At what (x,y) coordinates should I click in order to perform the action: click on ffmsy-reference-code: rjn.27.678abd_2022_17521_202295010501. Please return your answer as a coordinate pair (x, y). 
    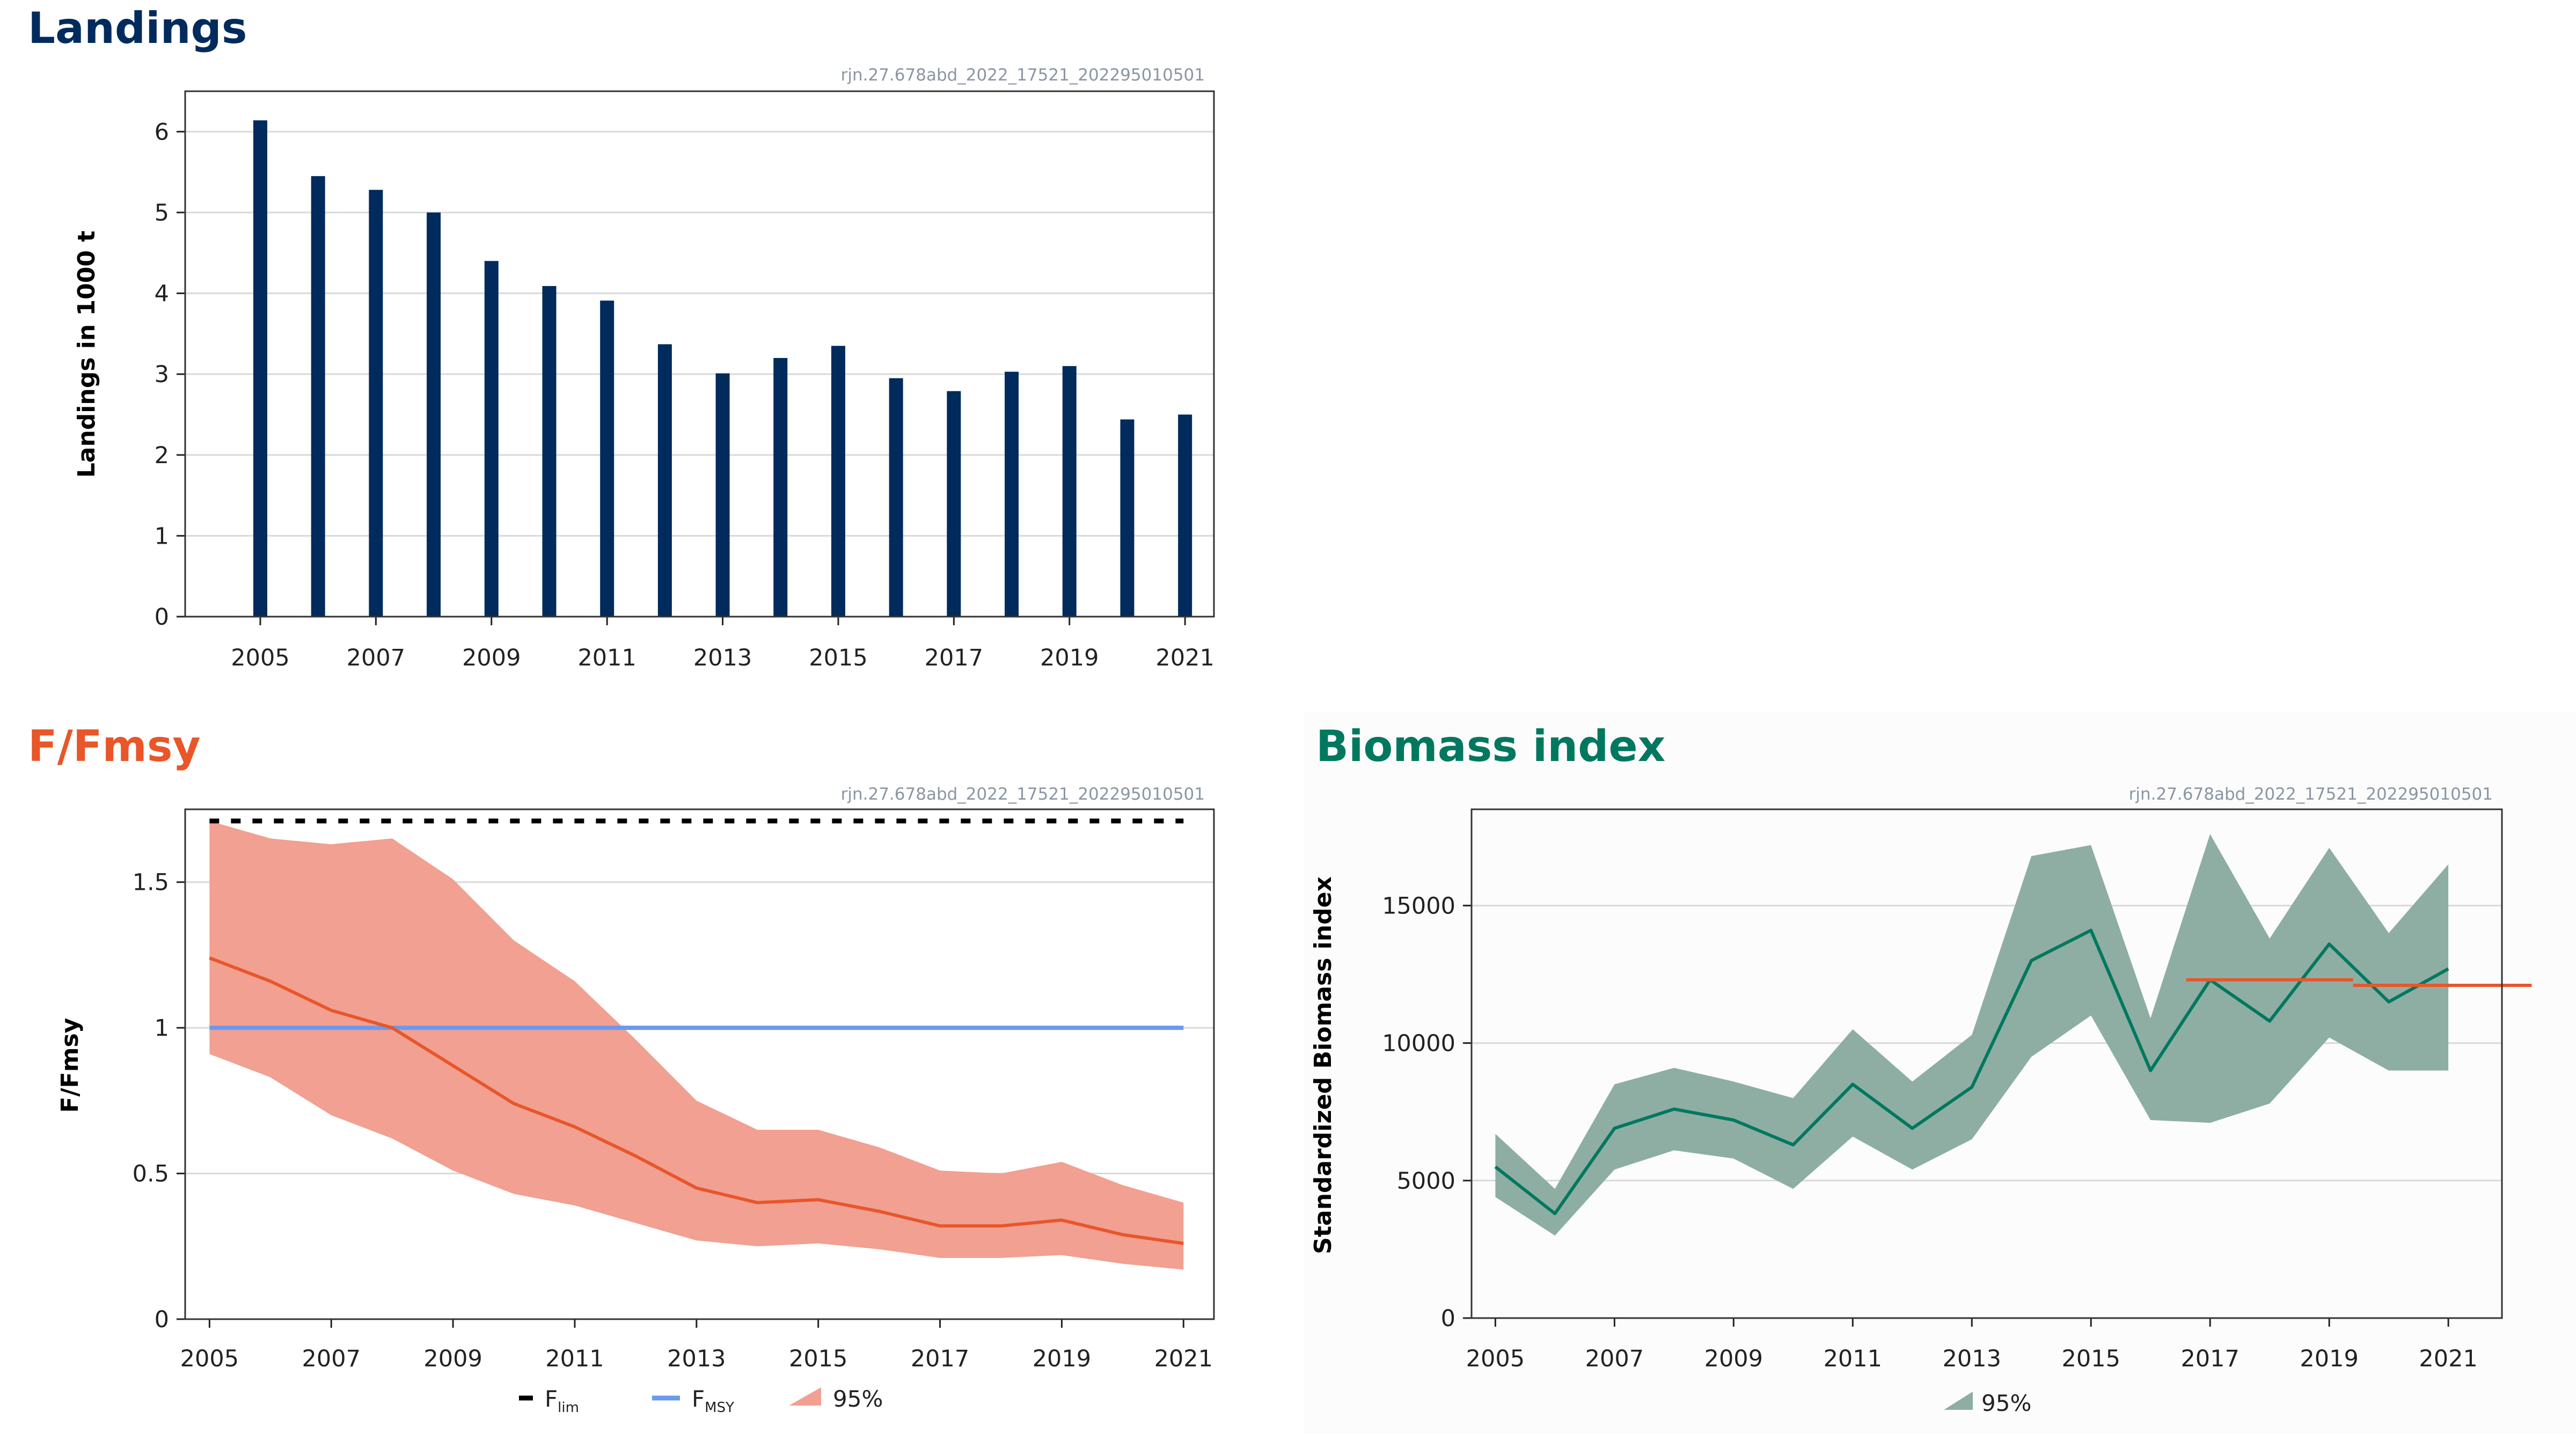
    Looking at the image, I should click on (1023, 794).